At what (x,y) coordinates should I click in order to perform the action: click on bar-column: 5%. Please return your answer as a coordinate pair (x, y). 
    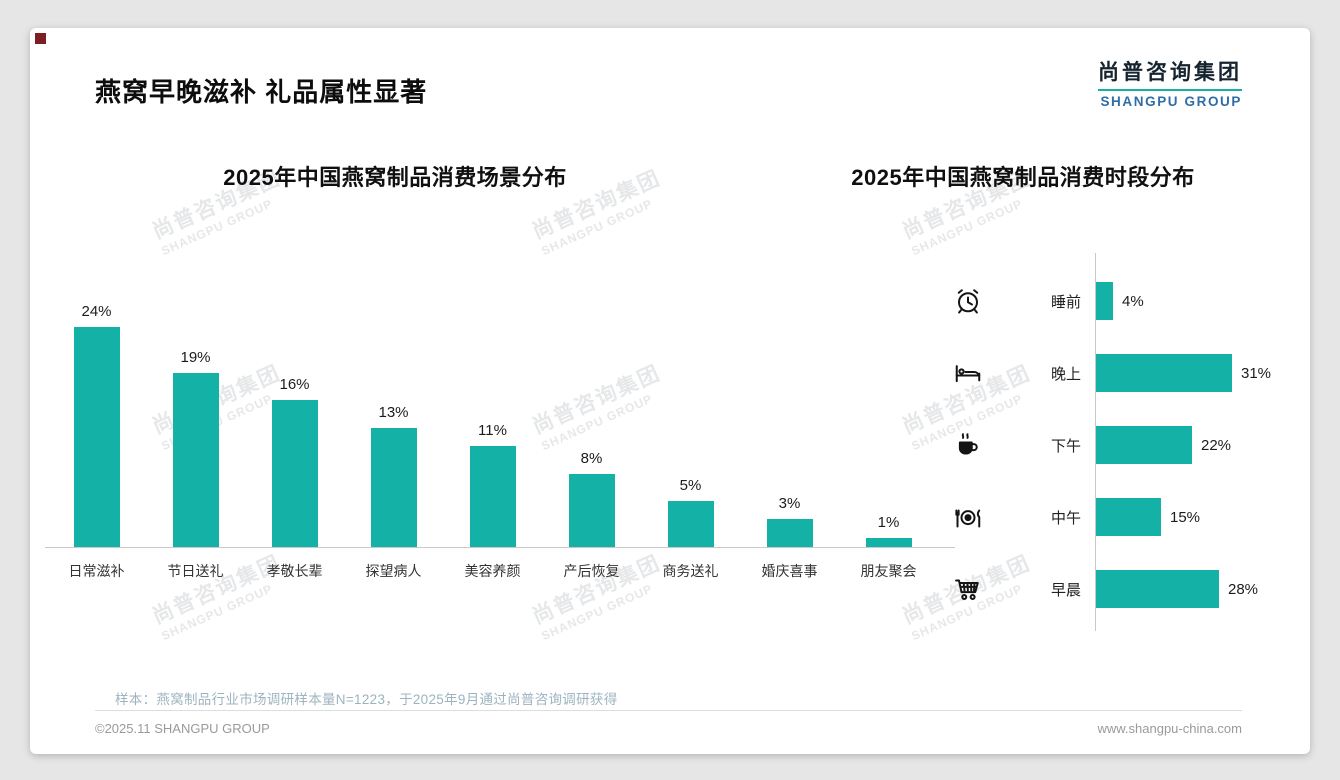
    Looking at the image, I should click on (690, 512).